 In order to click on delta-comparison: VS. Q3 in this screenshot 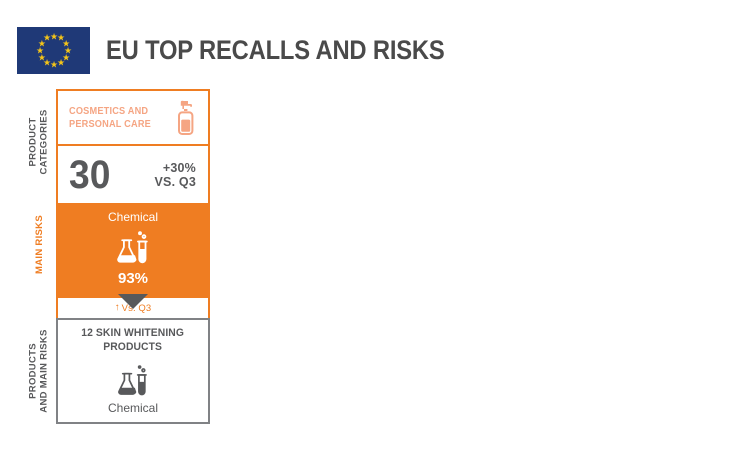, I will do `click(175, 181)`.